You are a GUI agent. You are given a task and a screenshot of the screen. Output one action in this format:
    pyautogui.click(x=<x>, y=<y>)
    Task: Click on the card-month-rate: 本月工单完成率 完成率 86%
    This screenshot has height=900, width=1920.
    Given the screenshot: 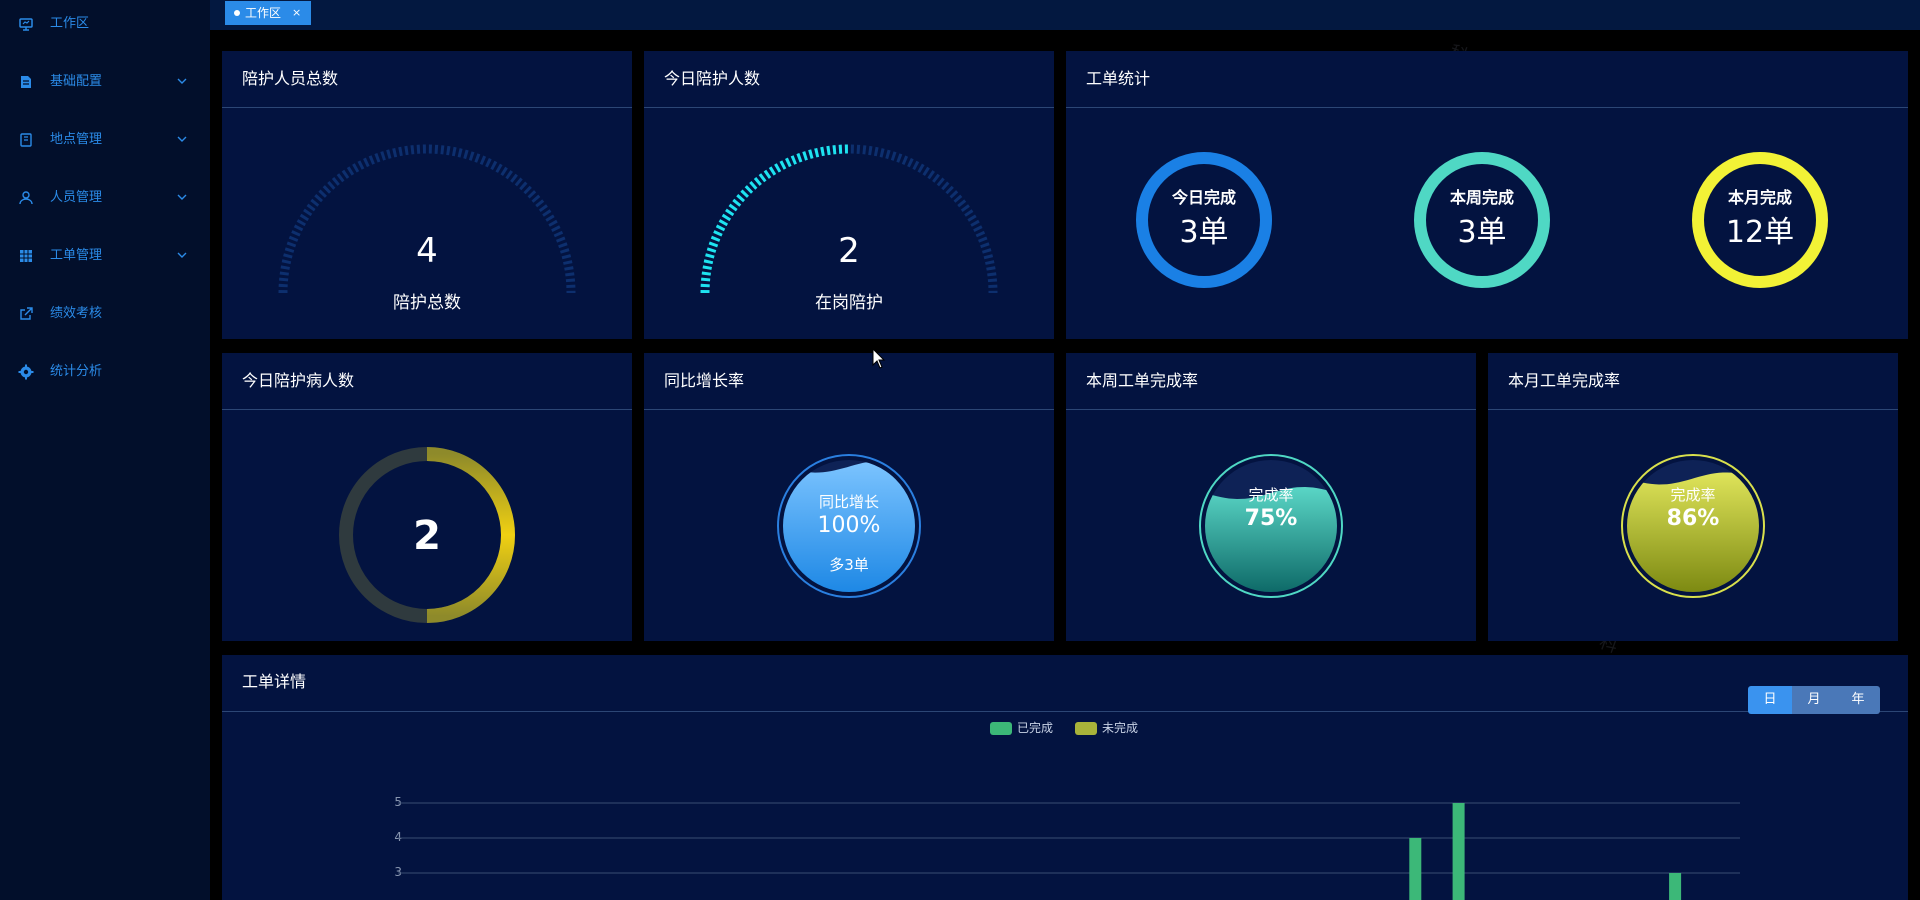 What is the action you would take?
    pyautogui.click(x=1693, y=497)
    